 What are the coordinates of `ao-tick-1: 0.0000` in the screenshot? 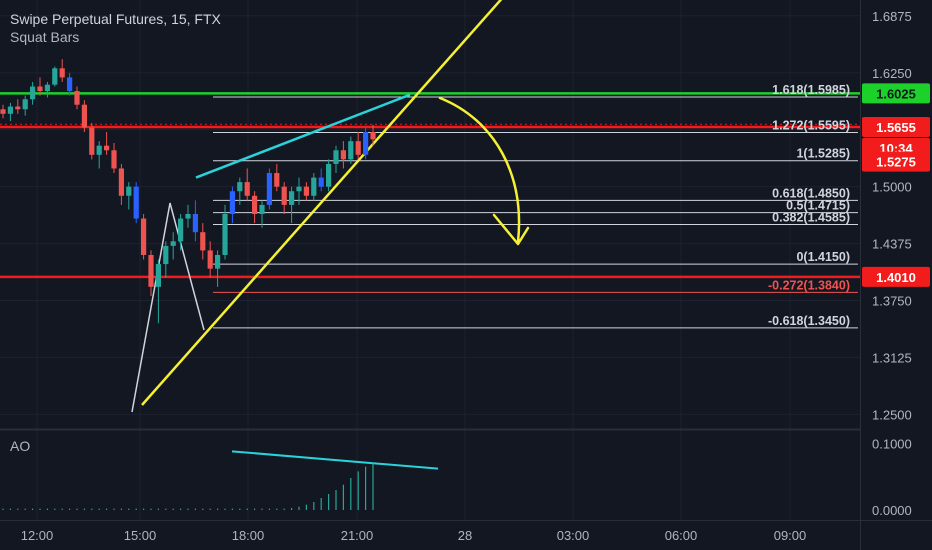 It's located at (892, 510).